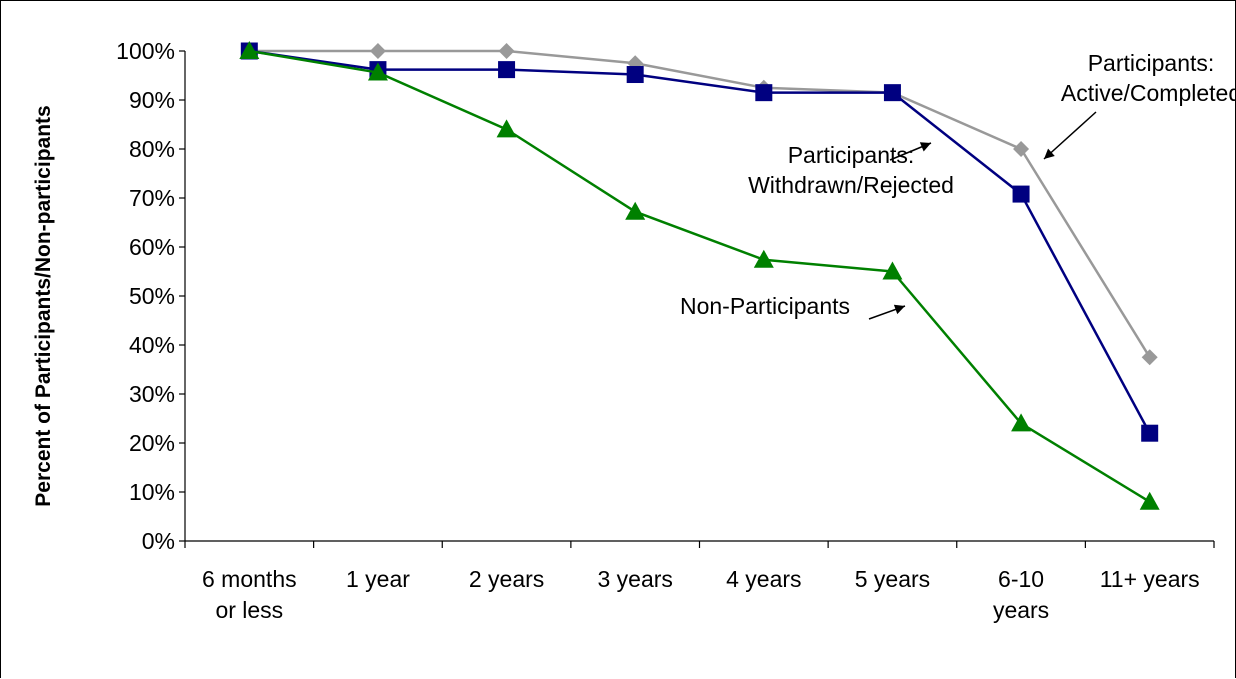 Image resolution: width=1236 pixels, height=679 pixels. What do you see at coordinates (152, 345) in the screenshot?
I see `y-tick-label: 40%` at bounding box center [152, 345].